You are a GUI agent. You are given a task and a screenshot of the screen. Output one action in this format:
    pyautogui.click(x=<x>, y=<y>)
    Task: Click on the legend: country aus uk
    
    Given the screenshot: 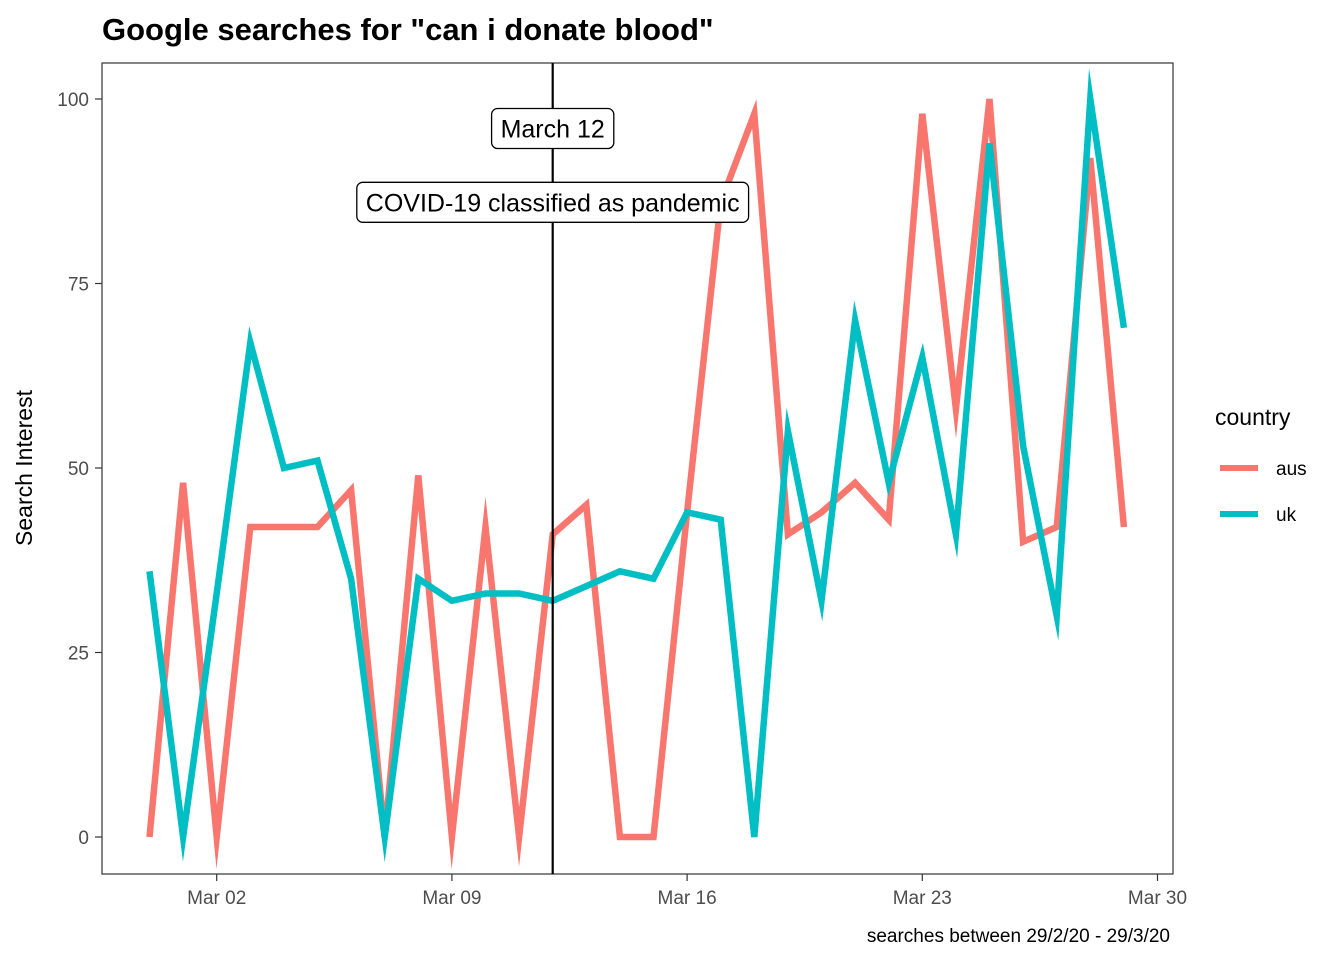 What is the action you would take?
    pyautogui.click(x=1261, y=465)
    